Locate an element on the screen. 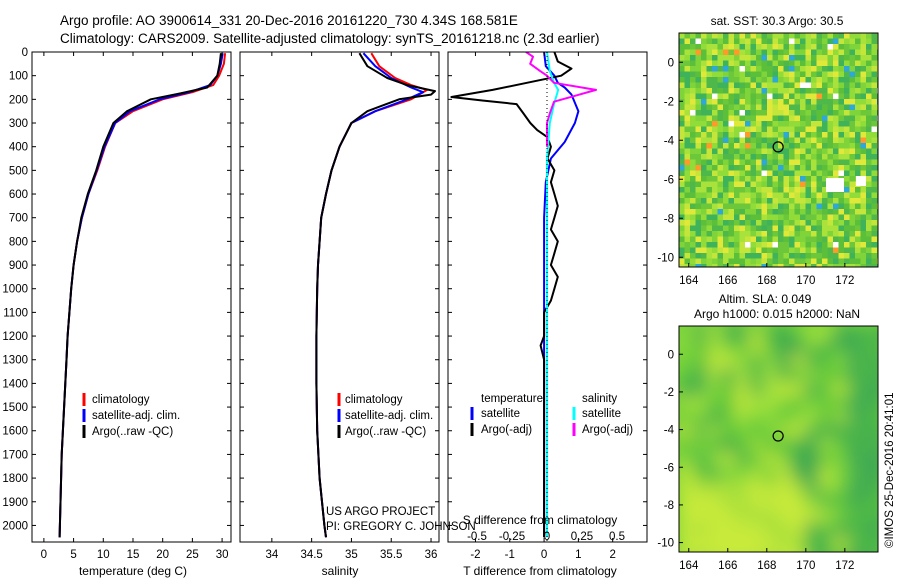 The width and height of the screenshot is (900, 580). sst-axes-box is located at coordinates (778, 150).